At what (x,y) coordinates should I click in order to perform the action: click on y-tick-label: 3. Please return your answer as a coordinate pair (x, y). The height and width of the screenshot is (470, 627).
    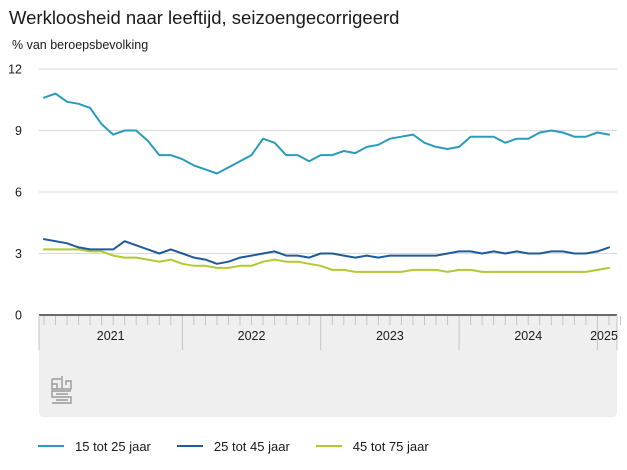
    Looking at the image, I should click on (18, 254).